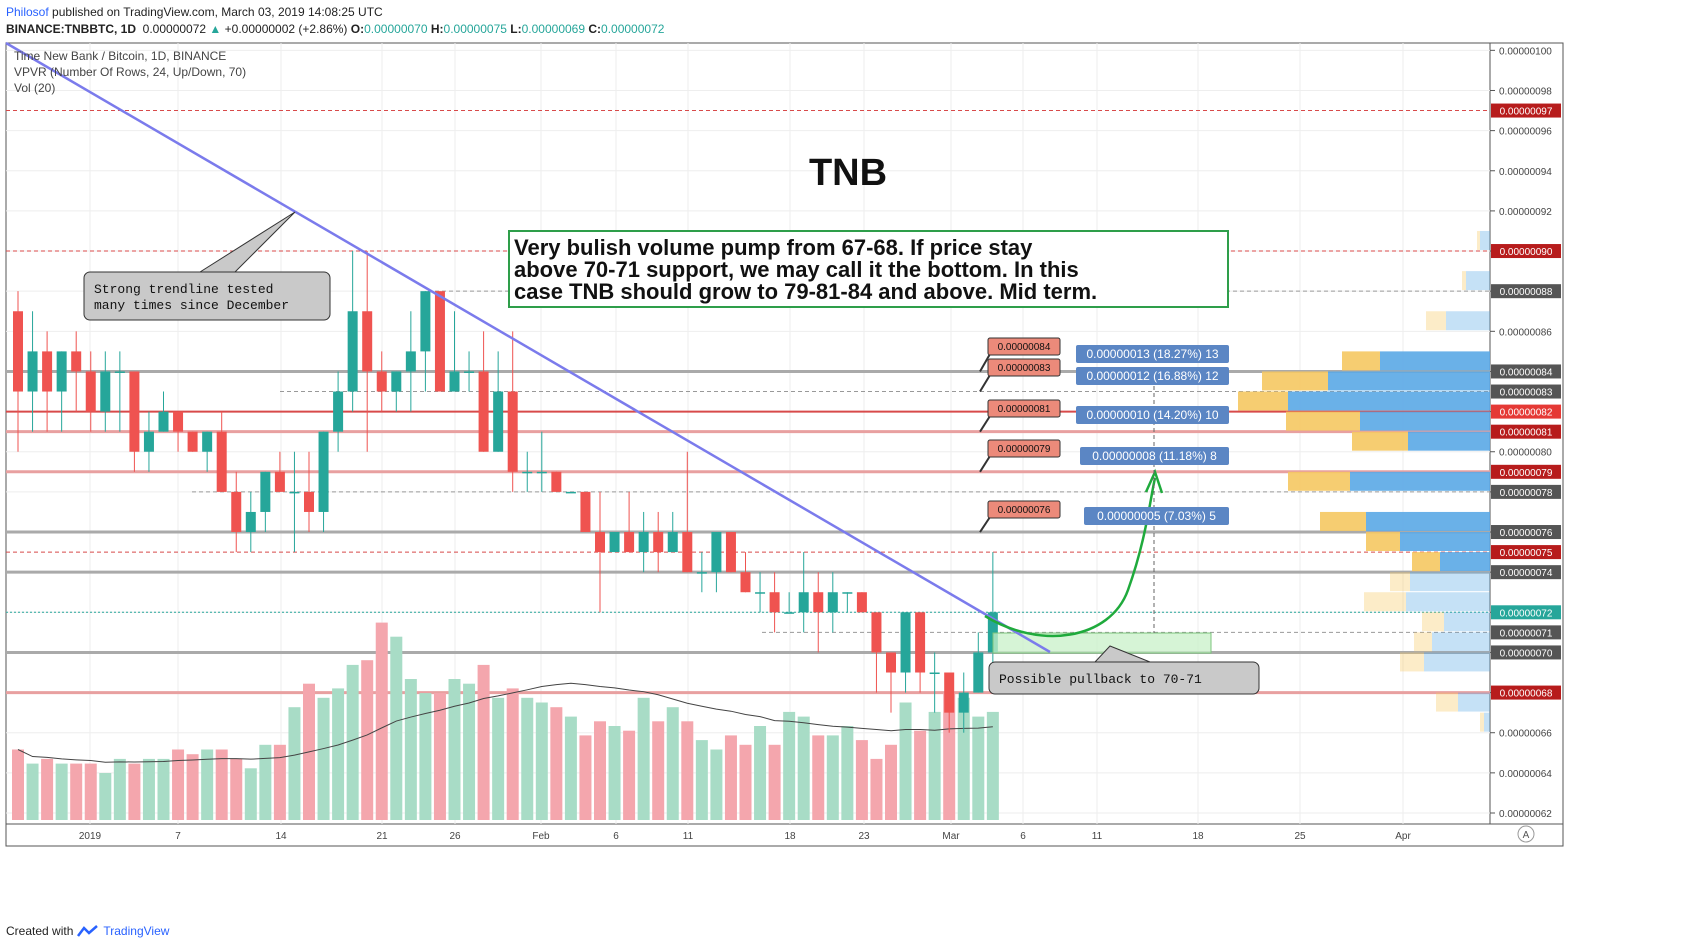 This screenshot has height=948, width=1689. Describe the element at coordinates (1526, 613) in the screenshot. I see `price-label: 0.00000072` at that location.